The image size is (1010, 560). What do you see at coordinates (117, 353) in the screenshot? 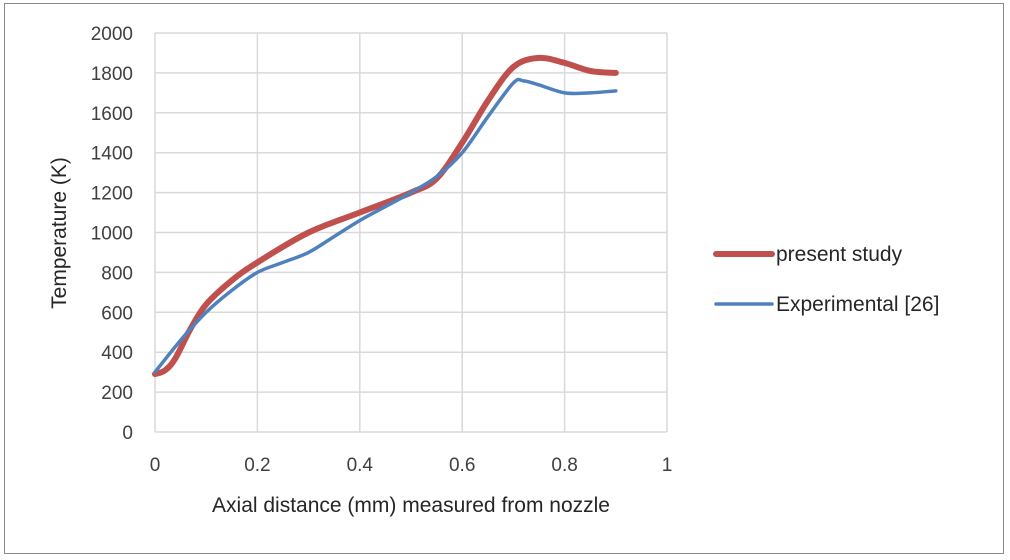
I see `y-tick-label: 400` at bounding box center [117, 353].